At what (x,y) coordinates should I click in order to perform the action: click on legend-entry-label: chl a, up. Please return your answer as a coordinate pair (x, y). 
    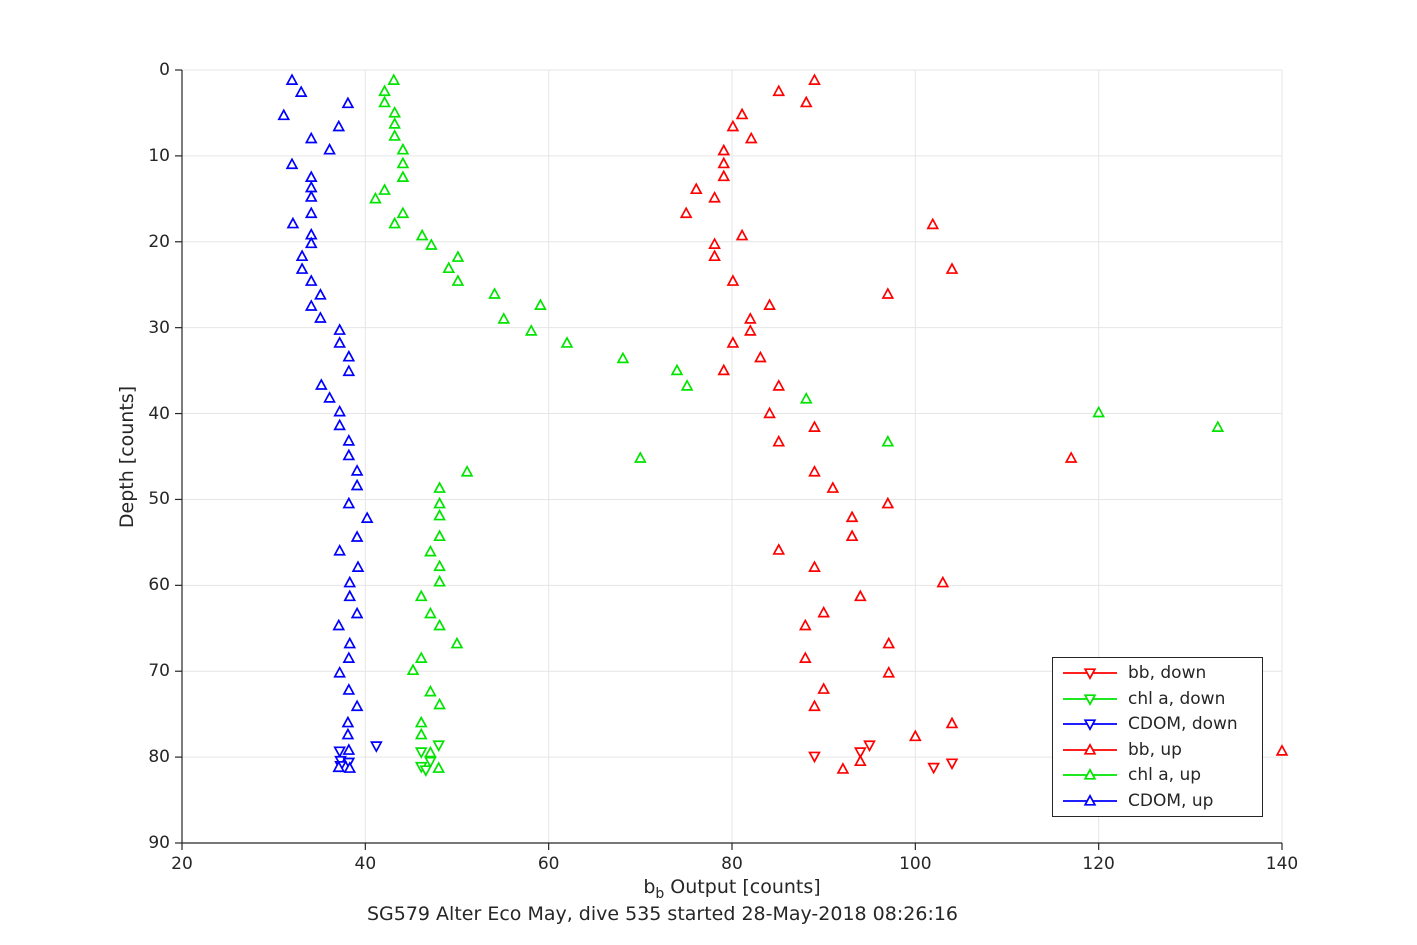
    Looking at the image, I should click on (1165, 775).